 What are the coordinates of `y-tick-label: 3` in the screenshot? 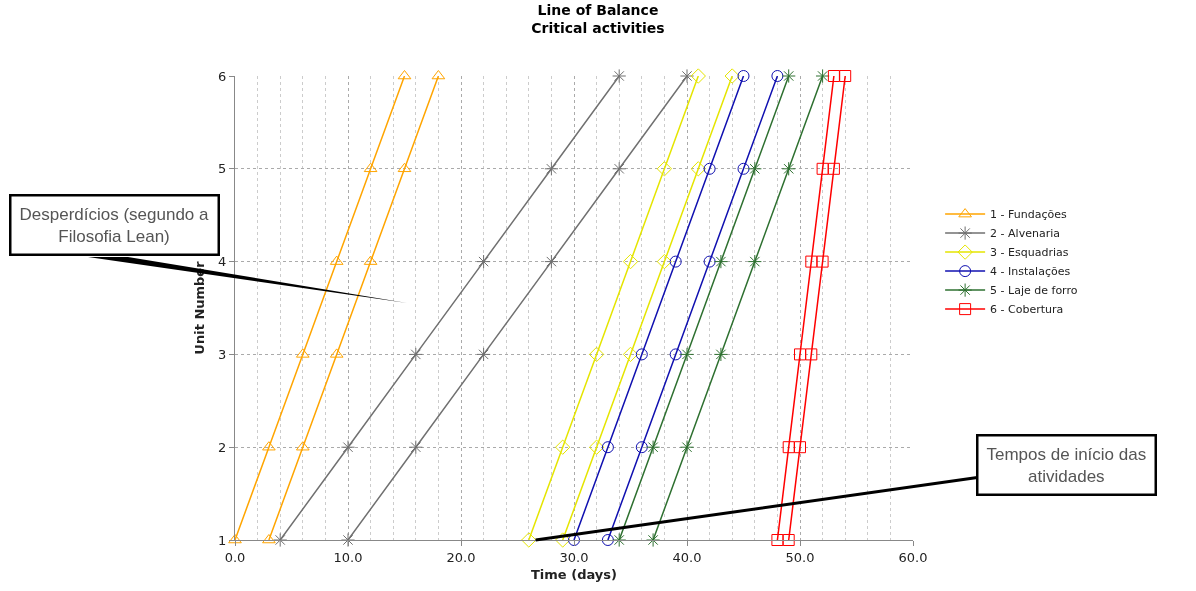 It's located at (222, 354).